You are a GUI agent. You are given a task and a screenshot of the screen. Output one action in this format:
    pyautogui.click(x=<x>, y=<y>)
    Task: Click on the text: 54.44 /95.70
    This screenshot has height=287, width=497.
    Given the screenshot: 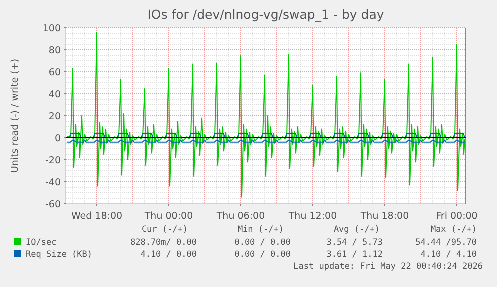 What is the action you would take?
    pyautogui.click(x=446, y=243)
    